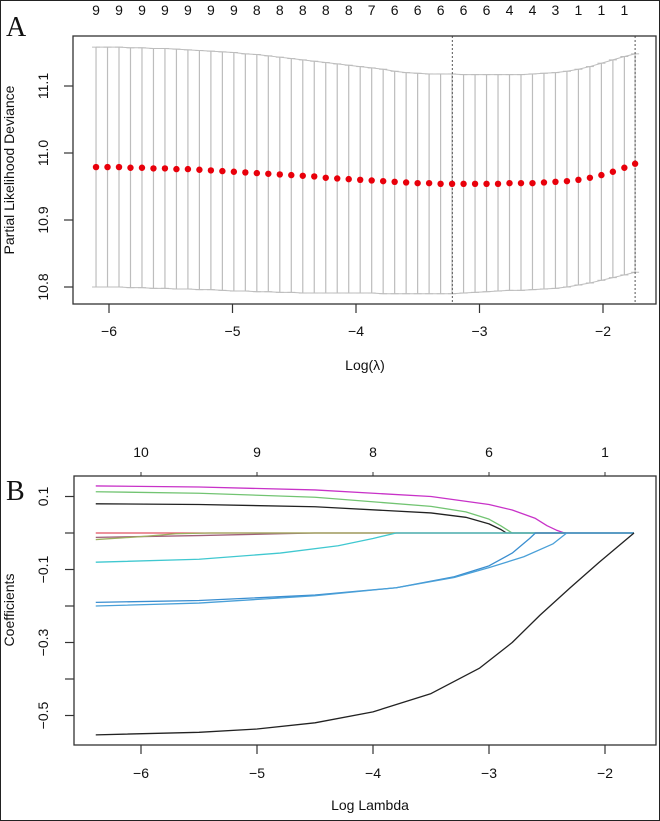 The image size is (660, 821). What do you see at coordinates (43, 286) in the screenshot?
I see `y-tick-label: 10.8` at bounding box center [43, 286].